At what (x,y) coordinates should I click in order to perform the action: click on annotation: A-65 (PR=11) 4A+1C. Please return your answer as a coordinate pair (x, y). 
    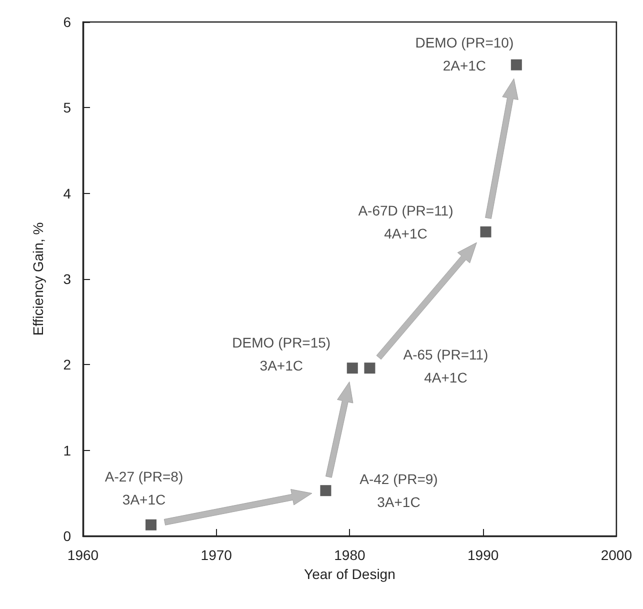
    Looking at the image, I should click on (445, 366).